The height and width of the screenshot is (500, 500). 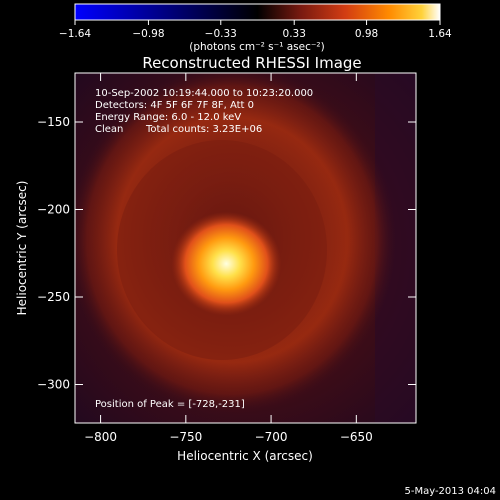 I want to click on colorbar-ticks, so click(x=257, y=22).